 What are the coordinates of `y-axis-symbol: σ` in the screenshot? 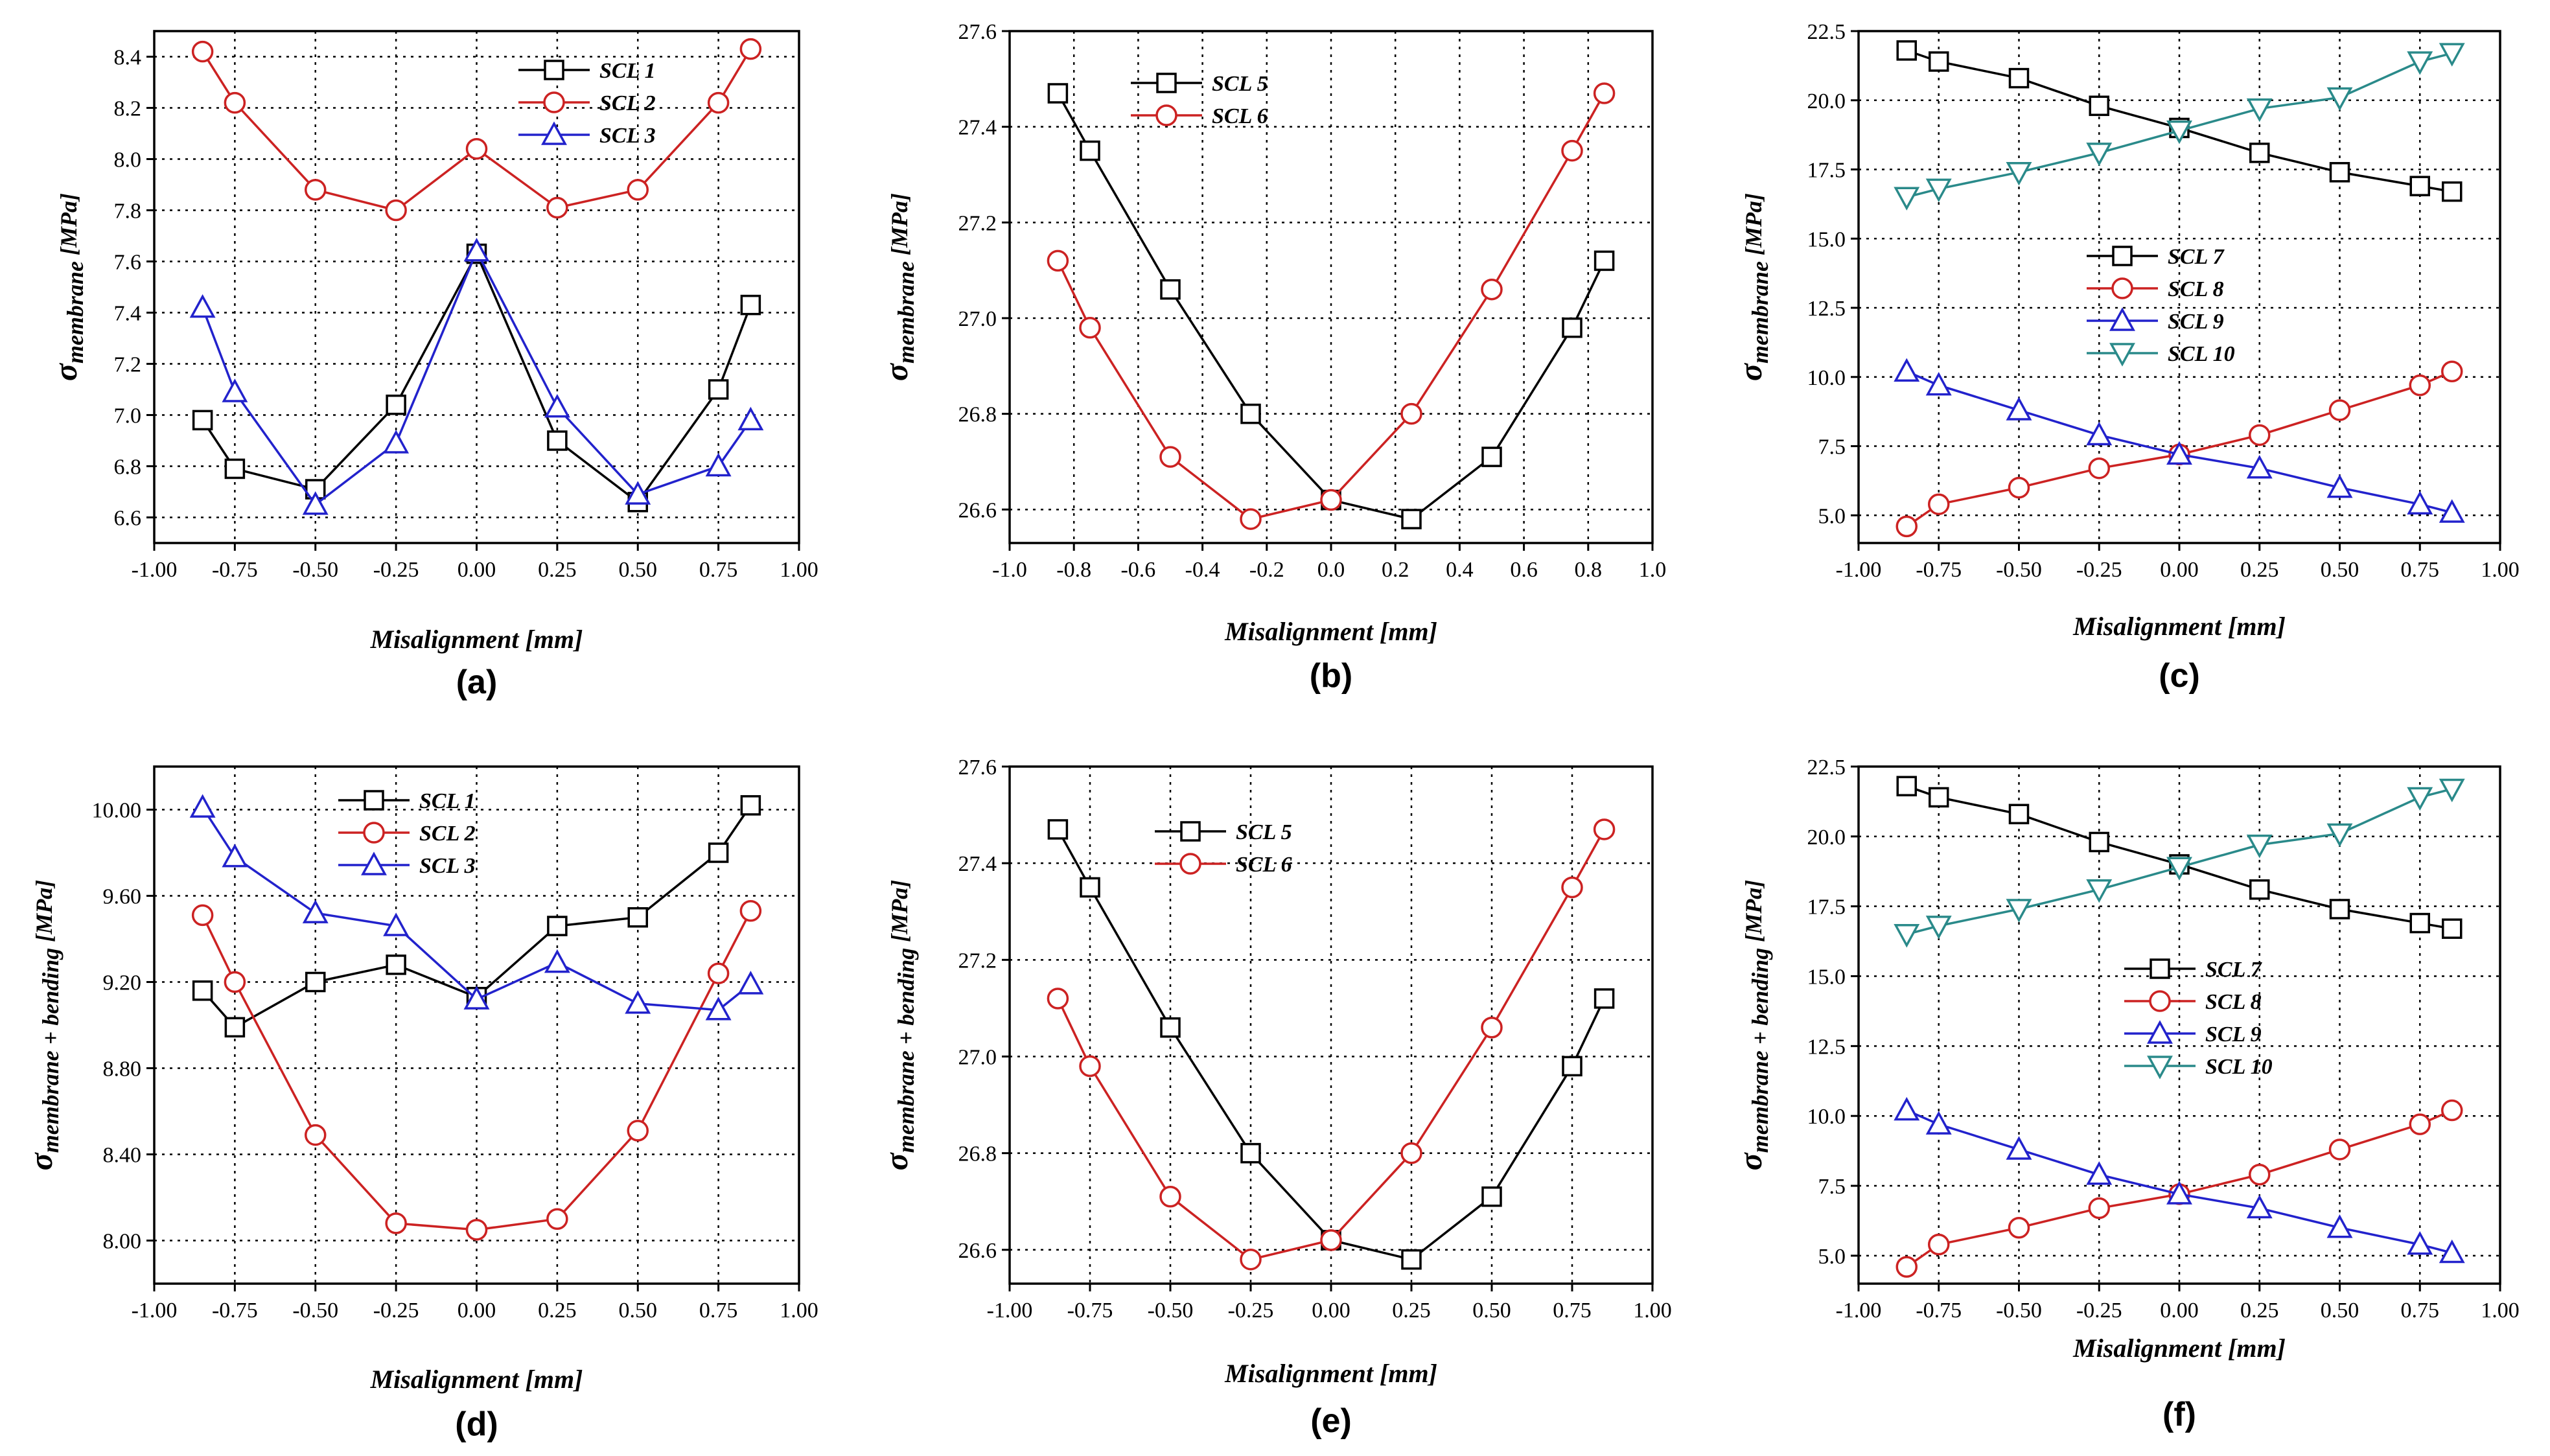 It's located at (1750, 371).